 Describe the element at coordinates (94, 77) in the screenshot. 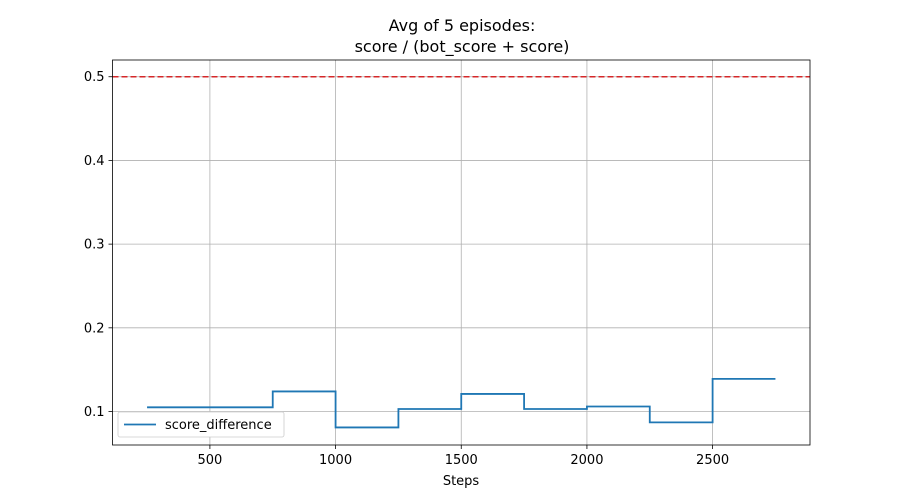

I see `y-tick-label: 0.5` at that location.